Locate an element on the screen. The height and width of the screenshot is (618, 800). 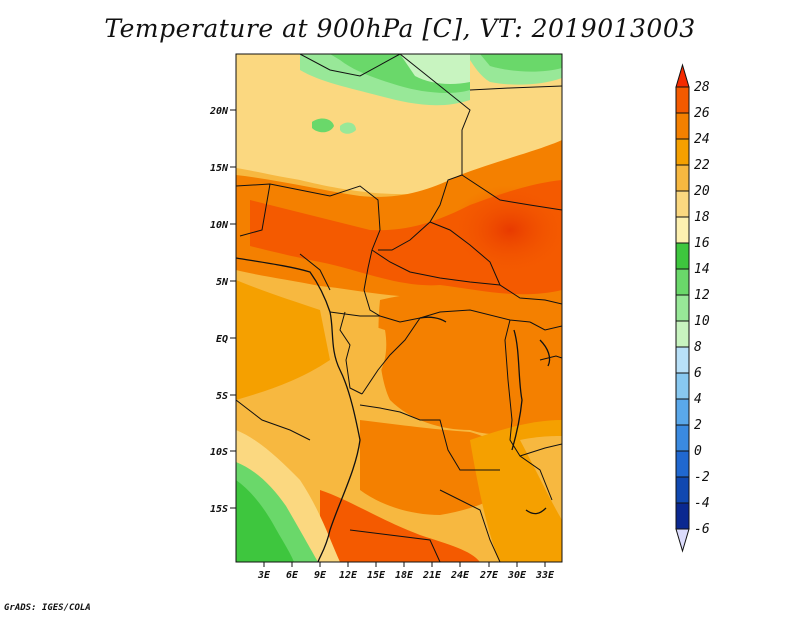
lat-label-15s: 15S is located at coordinates (219, 509).